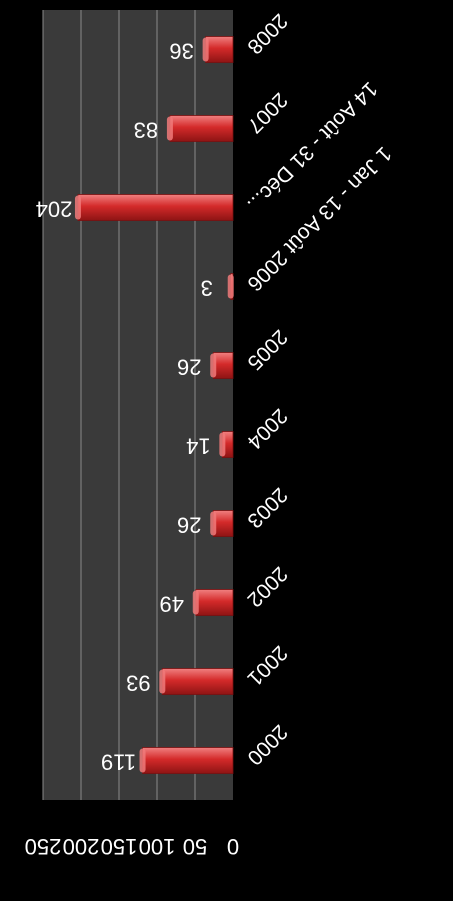 The height and width of the screenshot is (901, 453). I want to click on data-label: 83, so click(146, 130).